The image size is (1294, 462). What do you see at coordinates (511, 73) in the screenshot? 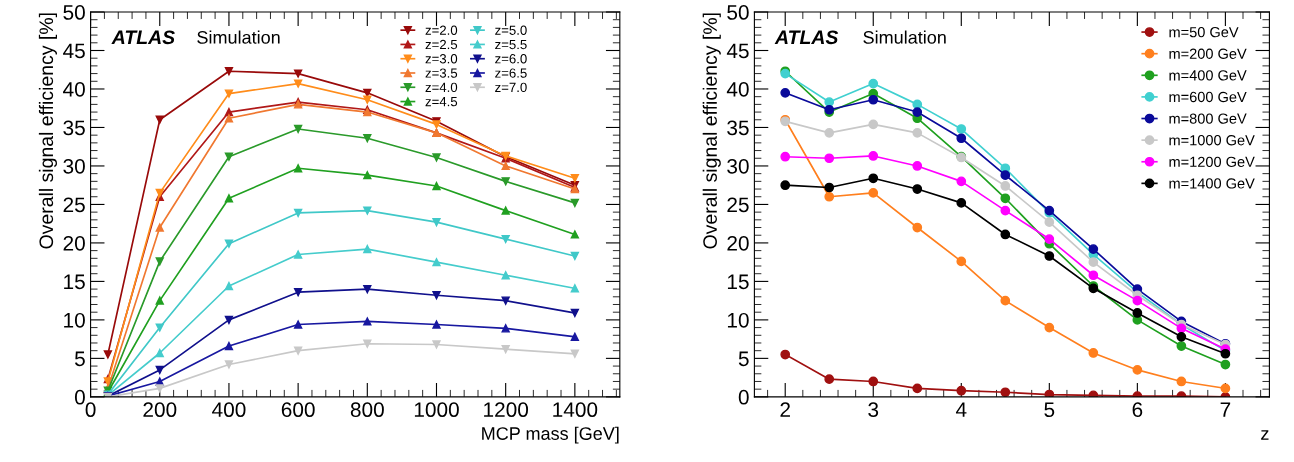
I see `legend-label: z=6.5` at bounding box center [511, 73].